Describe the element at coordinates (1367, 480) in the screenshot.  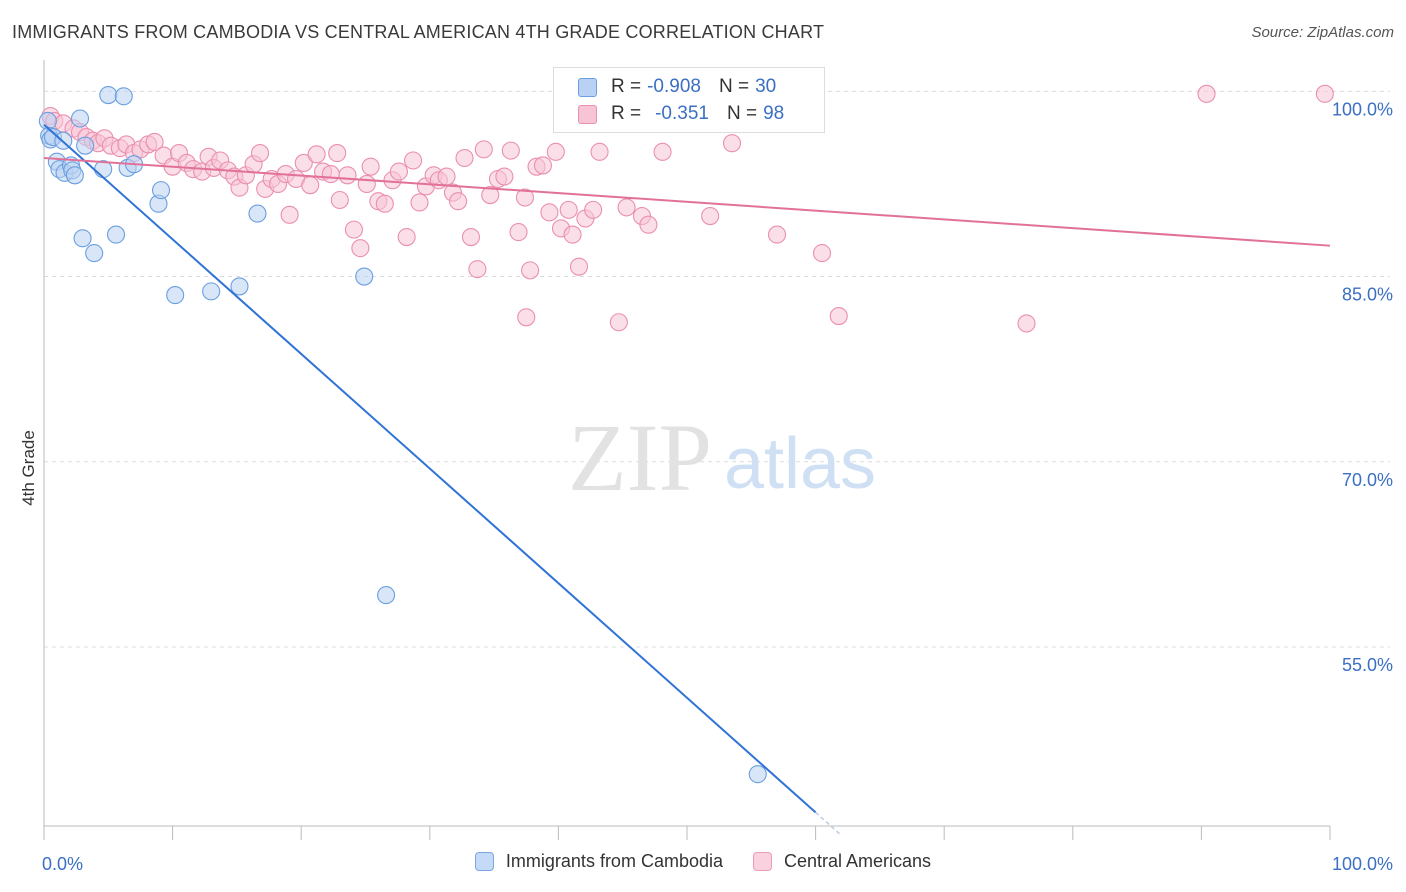
I see `y-tick-label: 70.0%` at that location.